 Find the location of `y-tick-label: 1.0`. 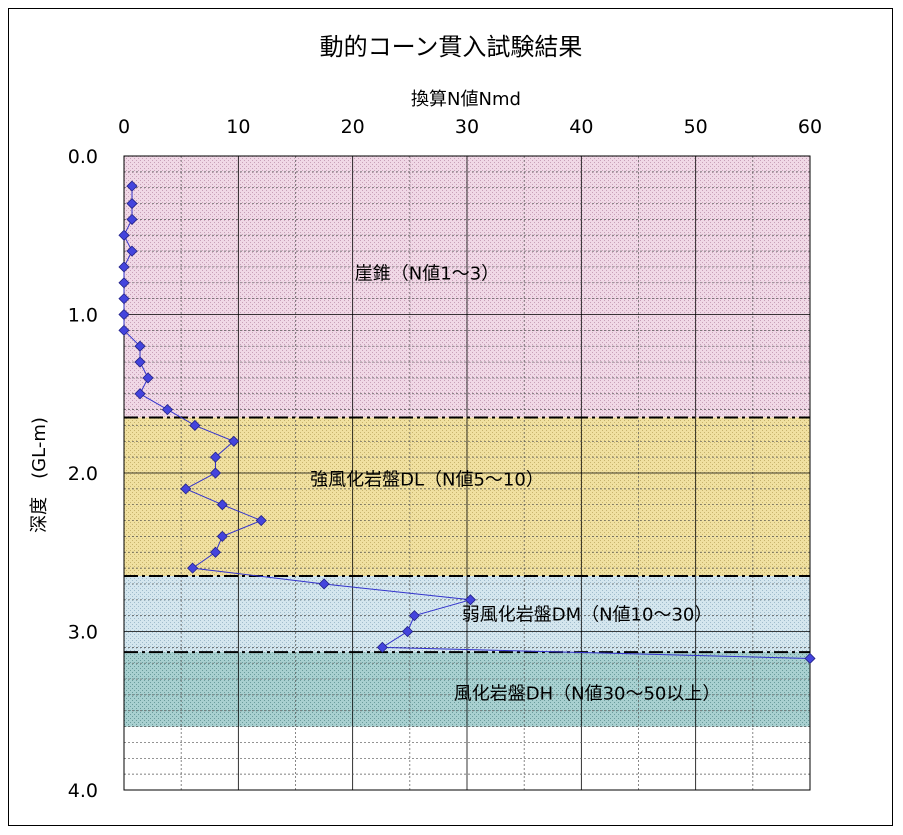

y-tick-label: 1.0 is located at coordinates (83, 316).